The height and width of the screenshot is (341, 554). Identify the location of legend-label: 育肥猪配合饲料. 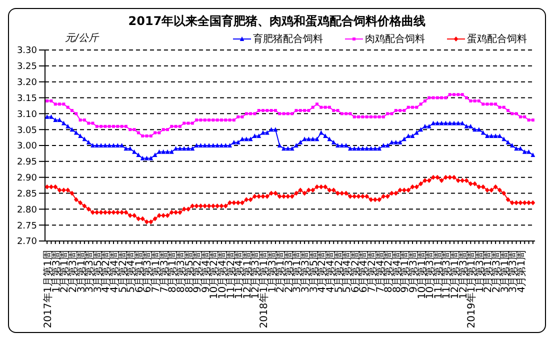
(288, 39).